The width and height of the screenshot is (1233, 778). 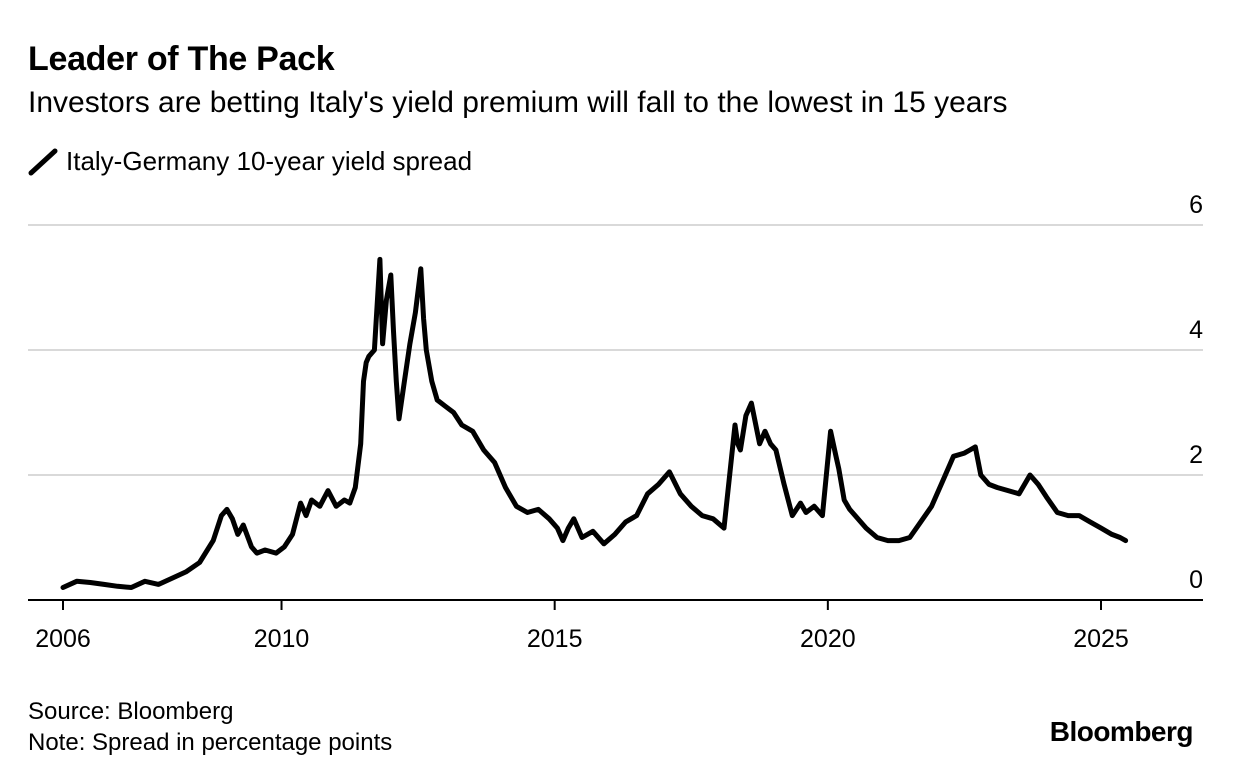 What do you see at coordinates (555, 639) in the screenshot?
I see `x-tick-label-2015: 2015` at bounding box center [555, 639].